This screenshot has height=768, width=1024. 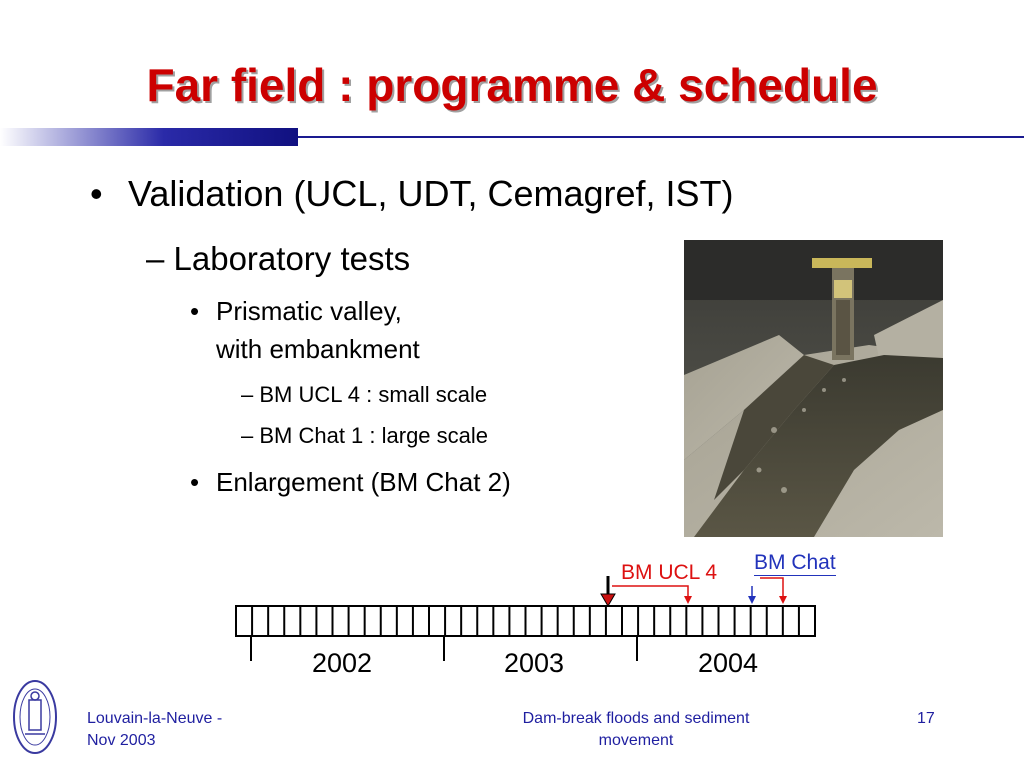 What do you see at coordinates (365, 435) in the screenshot?
I see `sub-item-bm-chat1: – BM Chat 1 : large scale` at bounding box center [365, 435].